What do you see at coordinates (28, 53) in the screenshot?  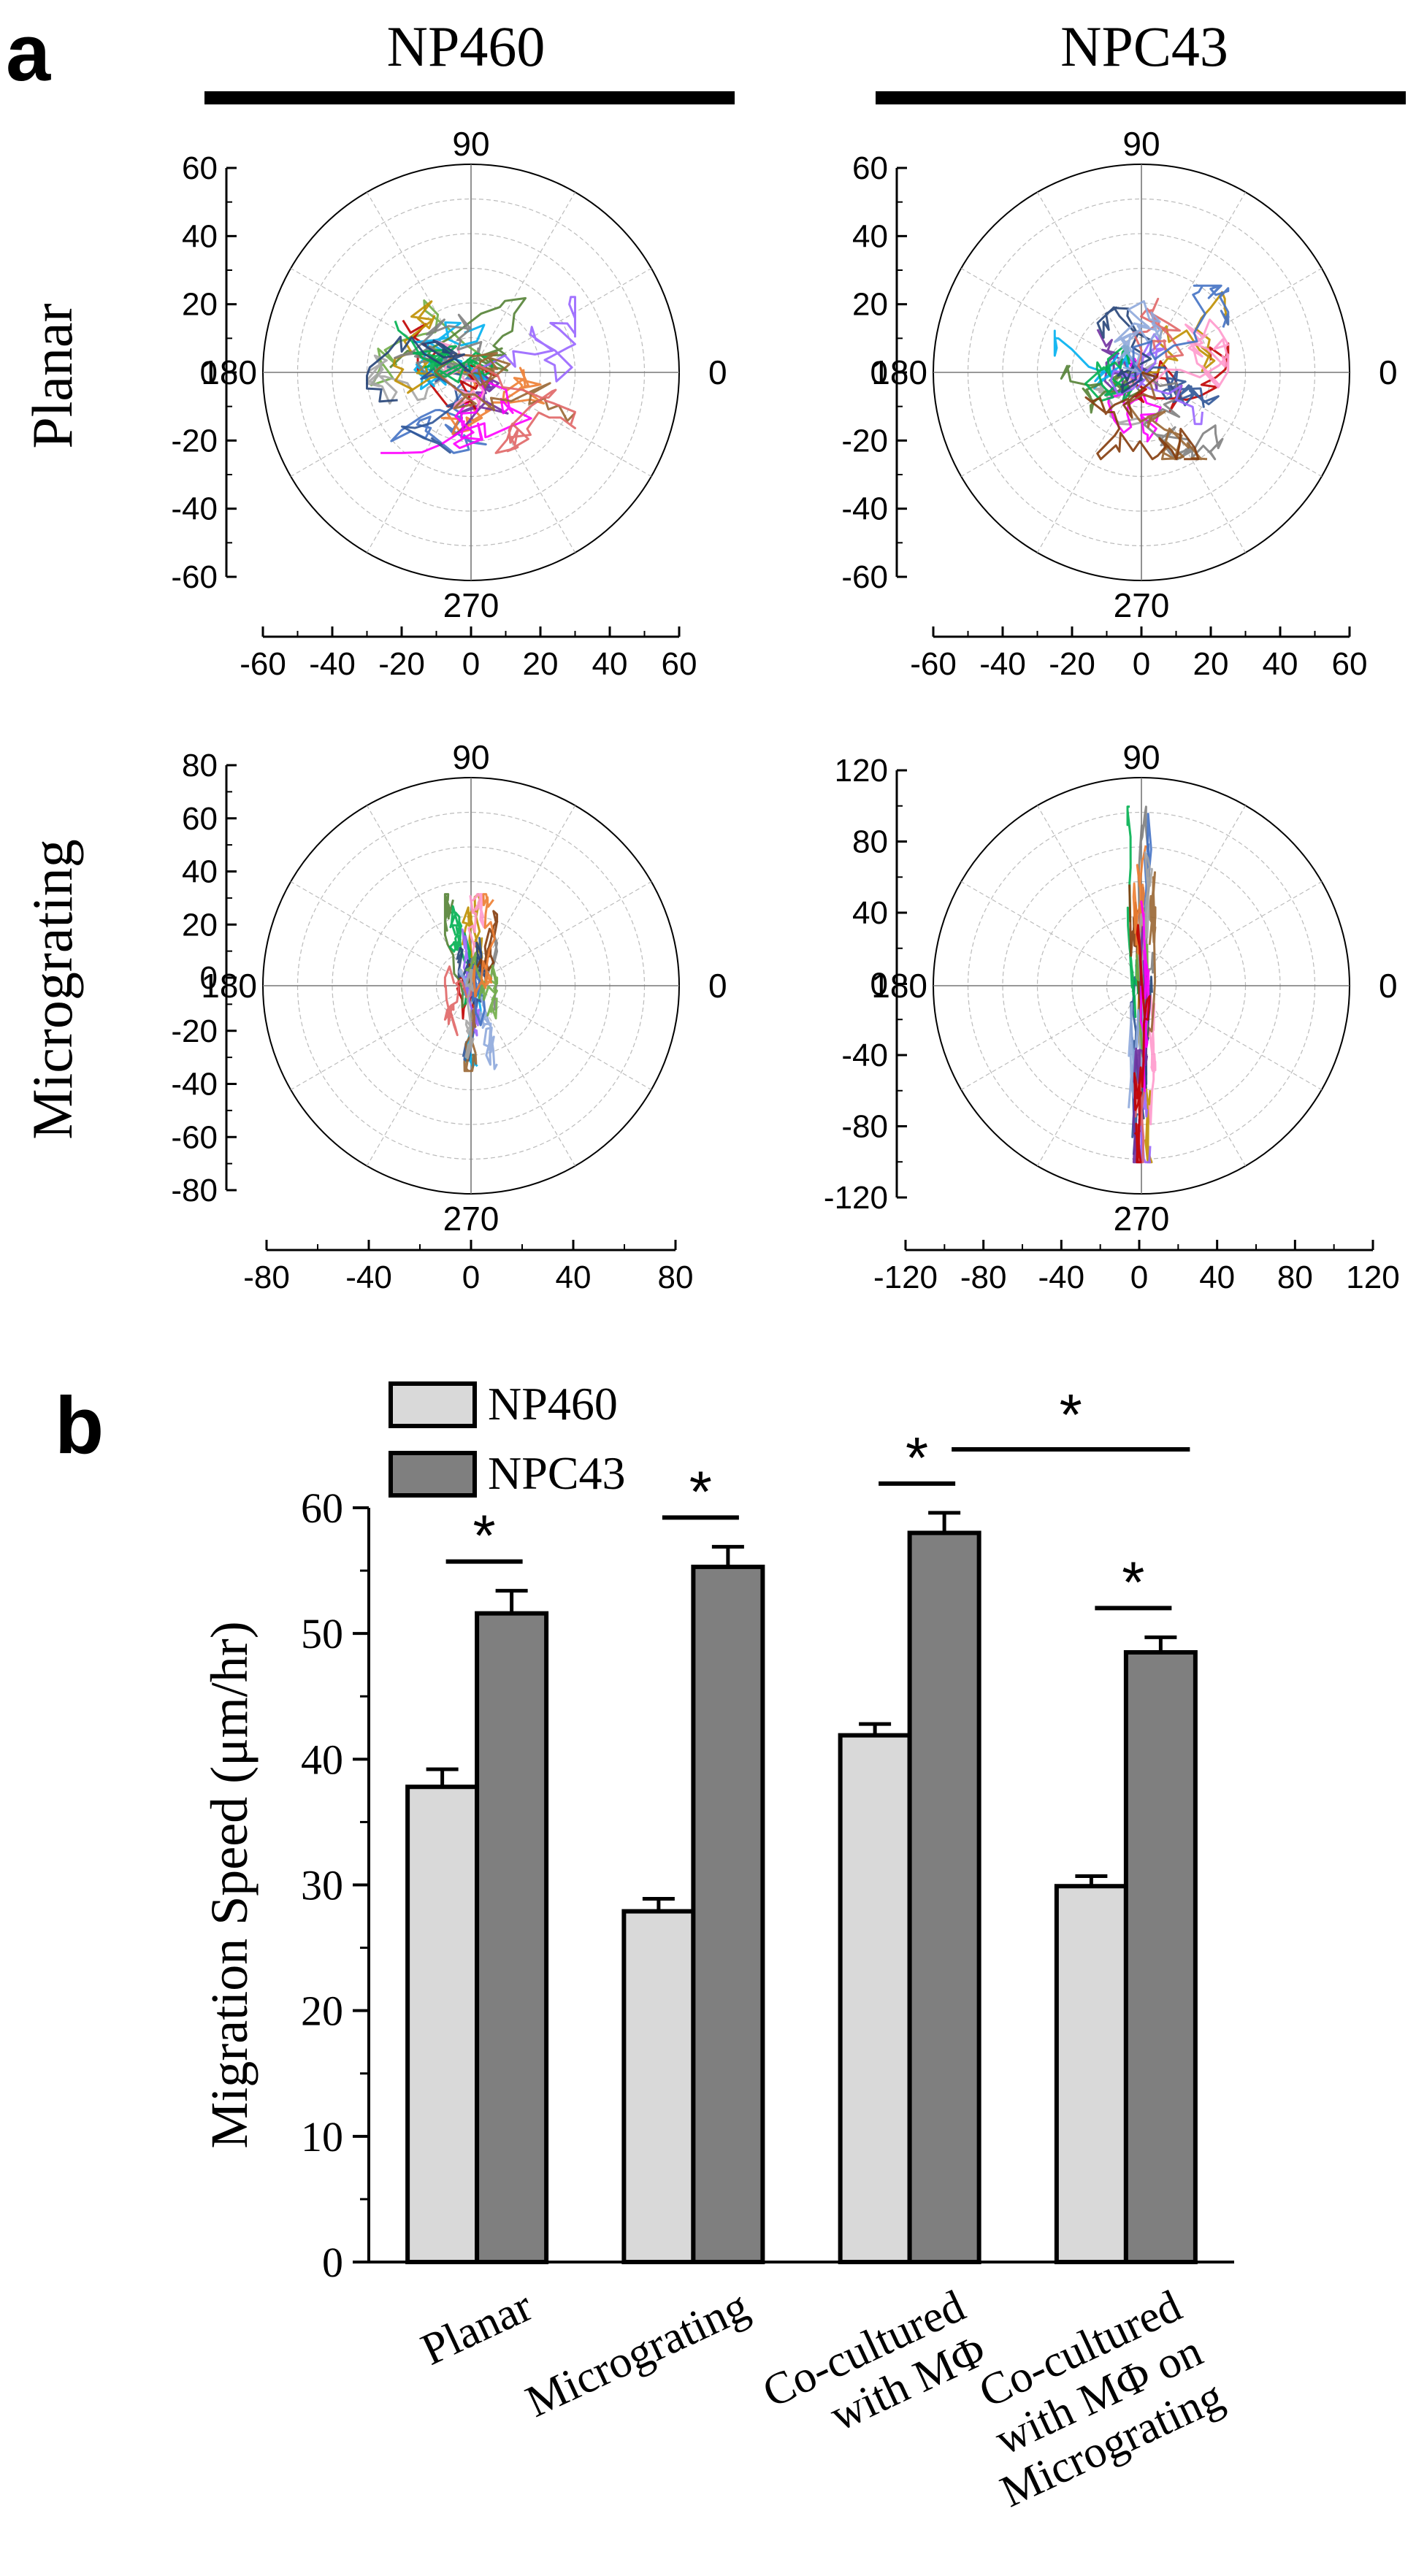 I see `panel-a-label: a` at bounding box center [28, 53].